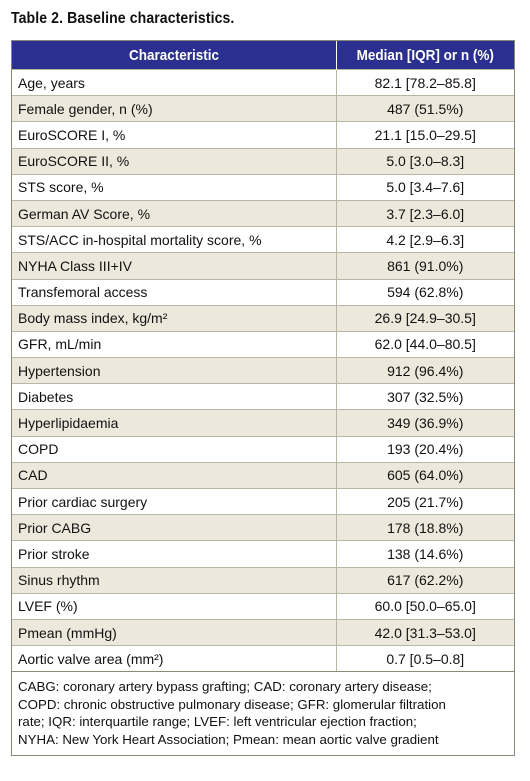 The image size is (530, 781). I want to click on value-cell: 307 (32.5%), so click(425, 396).